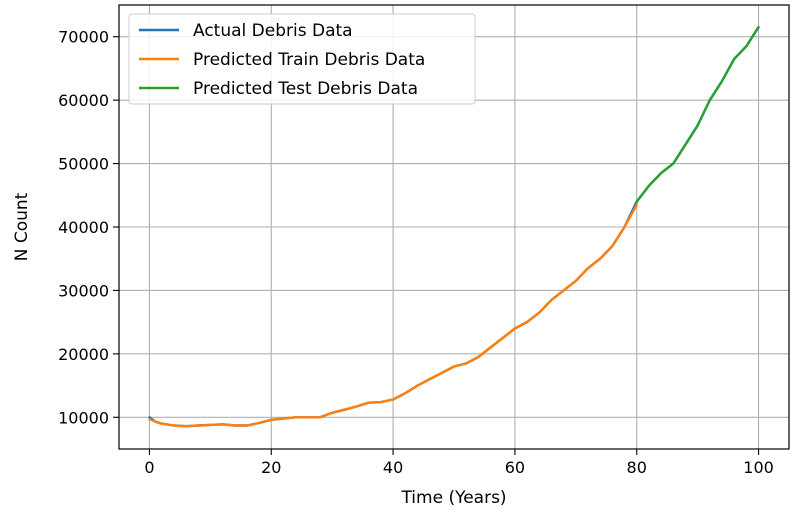  What do you see at coordinates (271, 467) in the screenshot?
I see `x-tick-label: 20` at bounding box center [271, 467].